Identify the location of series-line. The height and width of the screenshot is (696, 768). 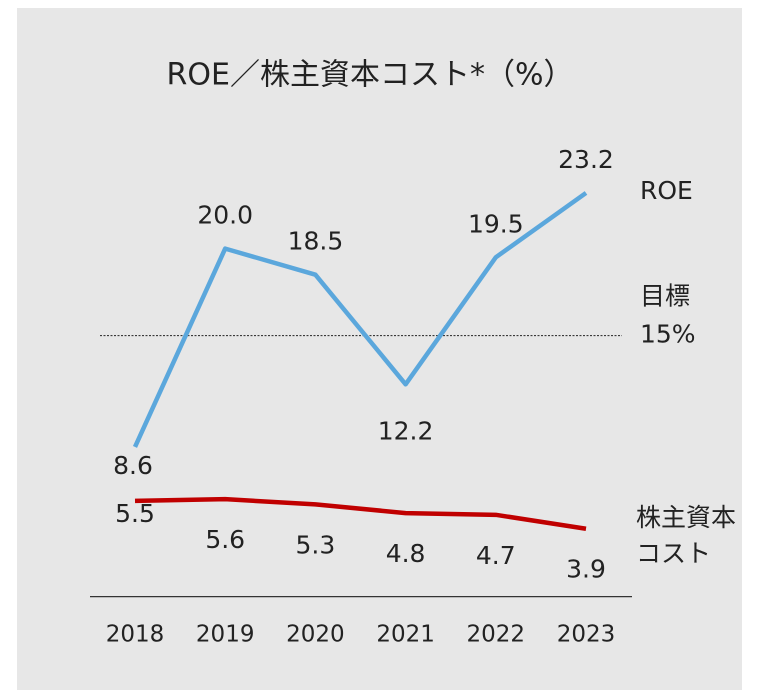
(360, 513).